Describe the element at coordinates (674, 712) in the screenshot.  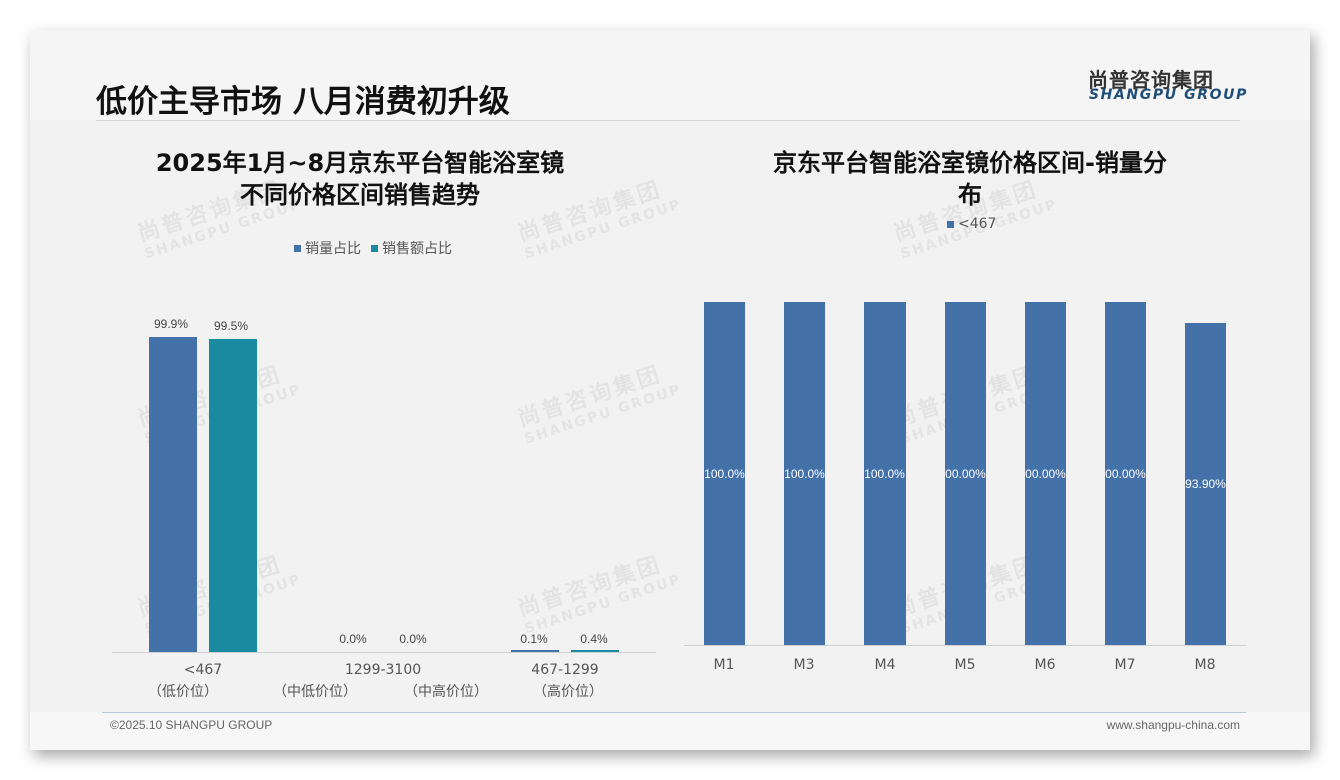
I see `footer-divider` at that location.